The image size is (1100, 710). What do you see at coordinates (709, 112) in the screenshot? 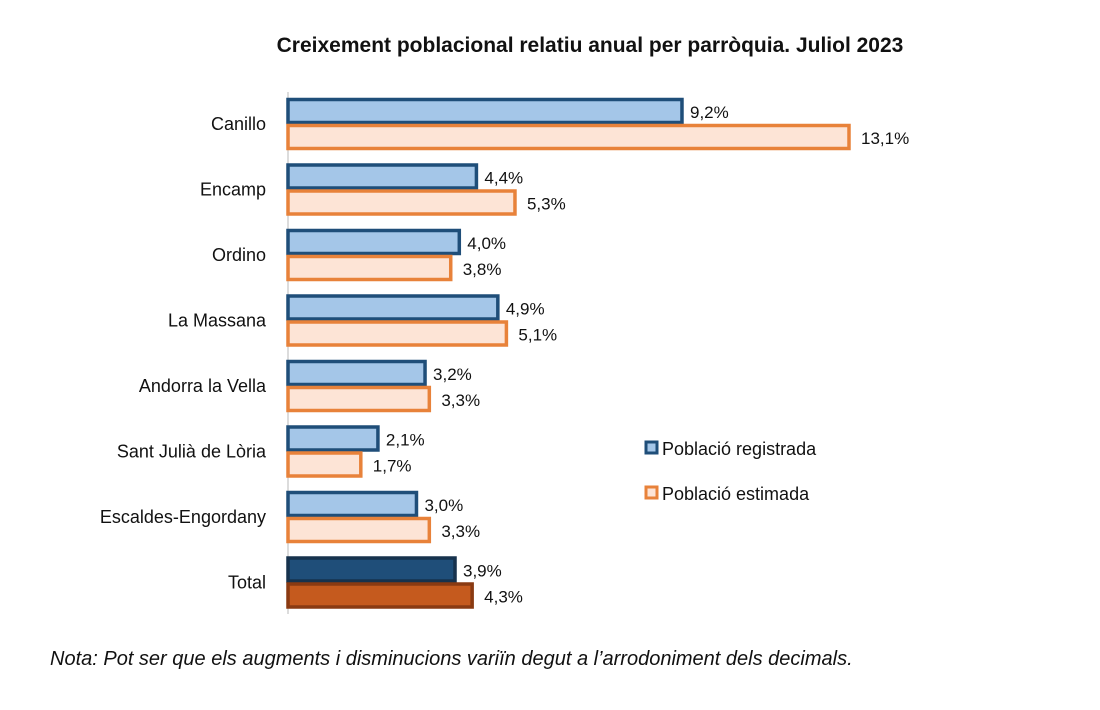
I see `data-label: 9,2%` at bounding box center [709, 112].